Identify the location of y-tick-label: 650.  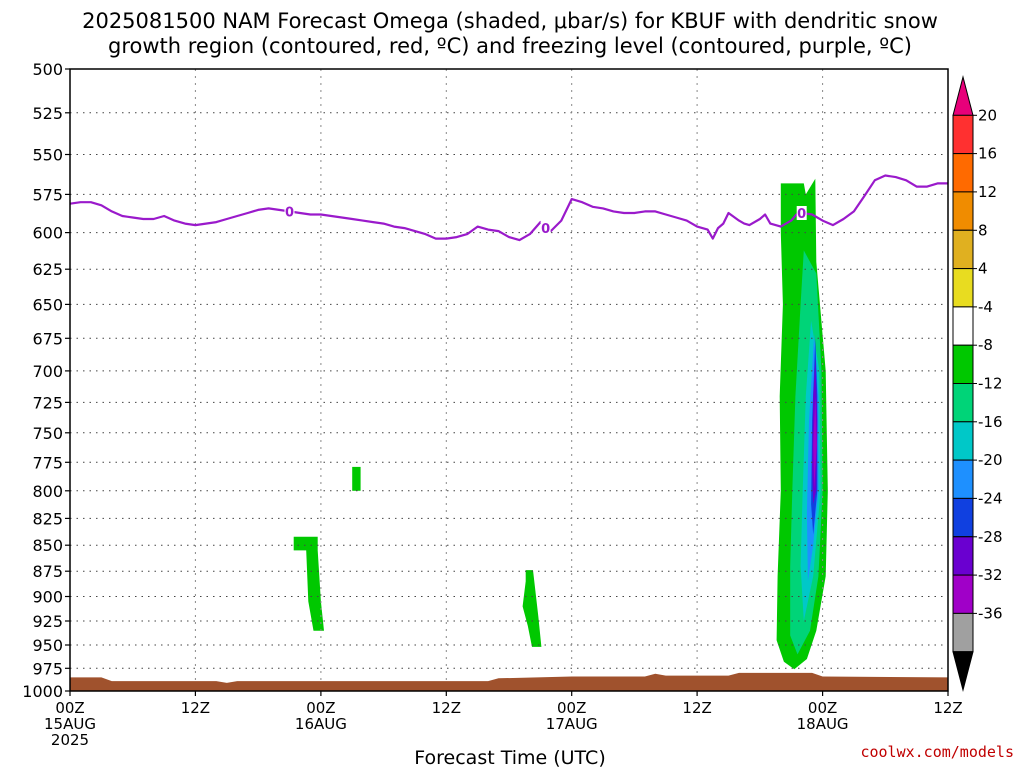
(47, 304).